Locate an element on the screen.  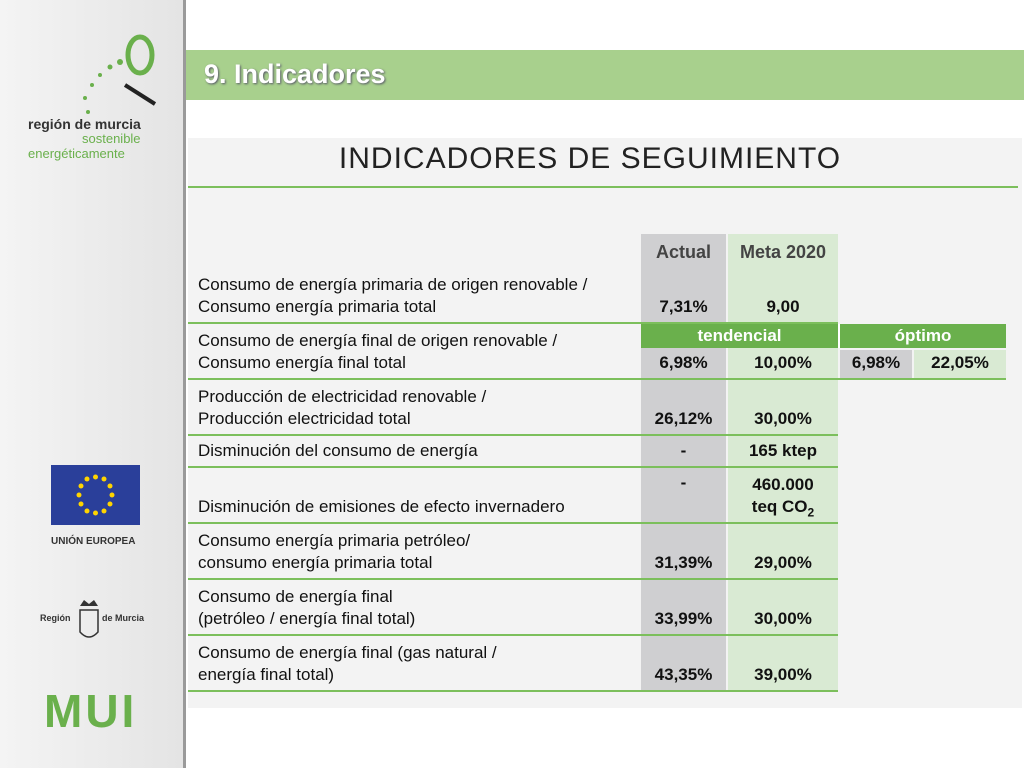
row-label: Consumo energía final total is located at coordinates (302, 362).